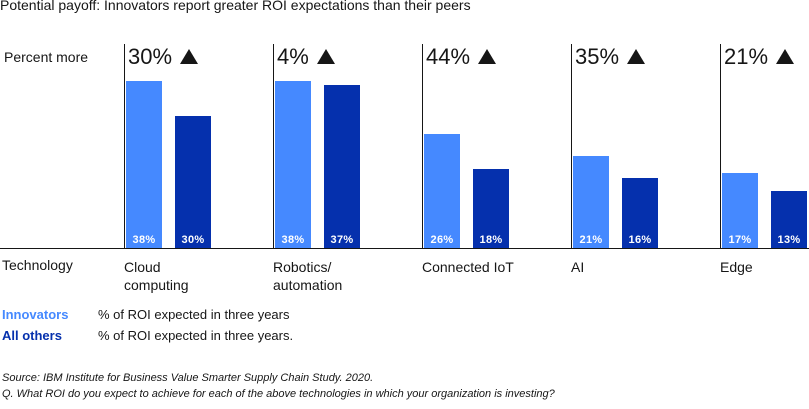 The image size is (809, 409). I want to click on all-others-bar: 30%, so click(193, 182).